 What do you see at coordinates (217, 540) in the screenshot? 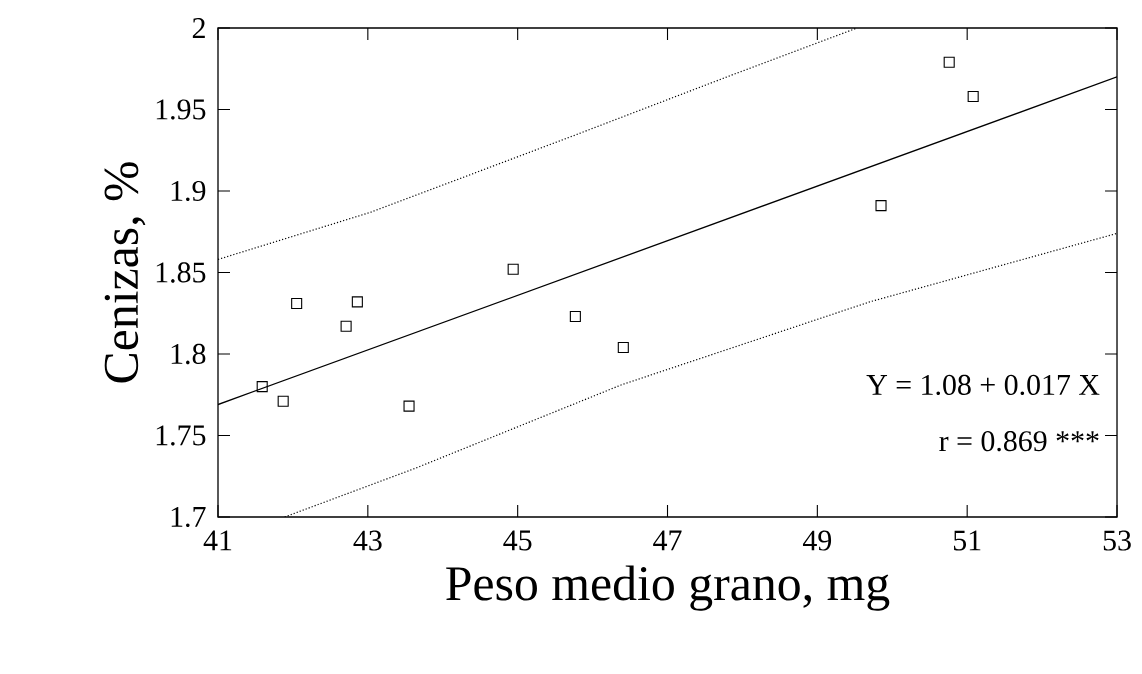
I see `x-tick-label: 41` at bounding box center [217, 540].